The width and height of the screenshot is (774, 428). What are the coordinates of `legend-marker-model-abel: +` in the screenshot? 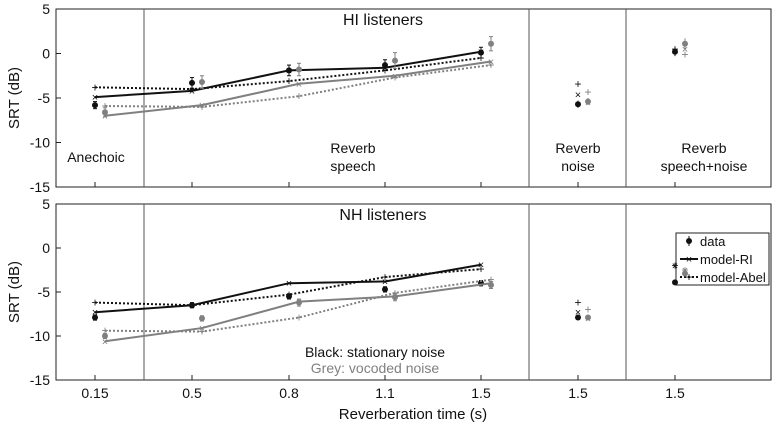 It's located at (688, 277).